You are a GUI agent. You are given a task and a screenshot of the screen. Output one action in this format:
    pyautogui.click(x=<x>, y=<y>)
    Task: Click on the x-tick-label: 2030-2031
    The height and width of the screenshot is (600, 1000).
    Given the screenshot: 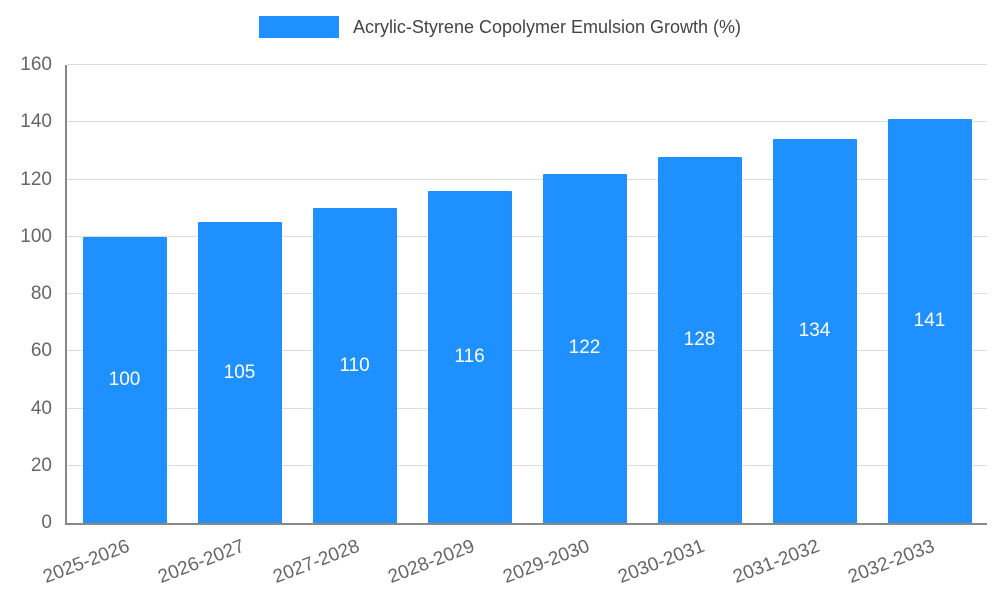 What is the action you would take?
    pyautogui.click(x=661, y=561)
    